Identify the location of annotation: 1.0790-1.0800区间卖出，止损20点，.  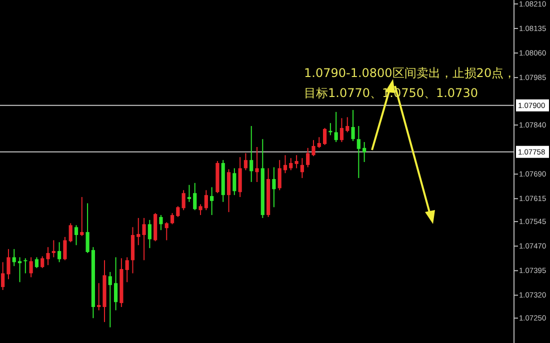
(410, 73).